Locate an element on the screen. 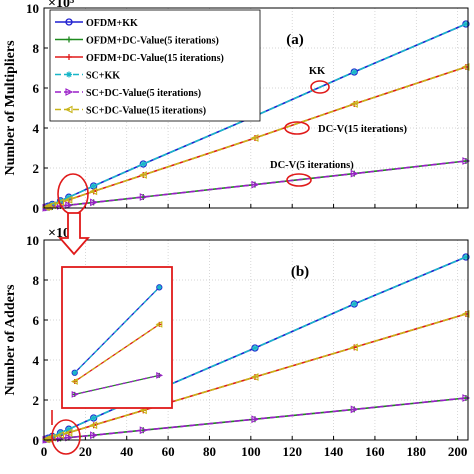 This screenshot has width=474, height=474. scale-label: ×10⁵ is located at coordinates (61, 5).